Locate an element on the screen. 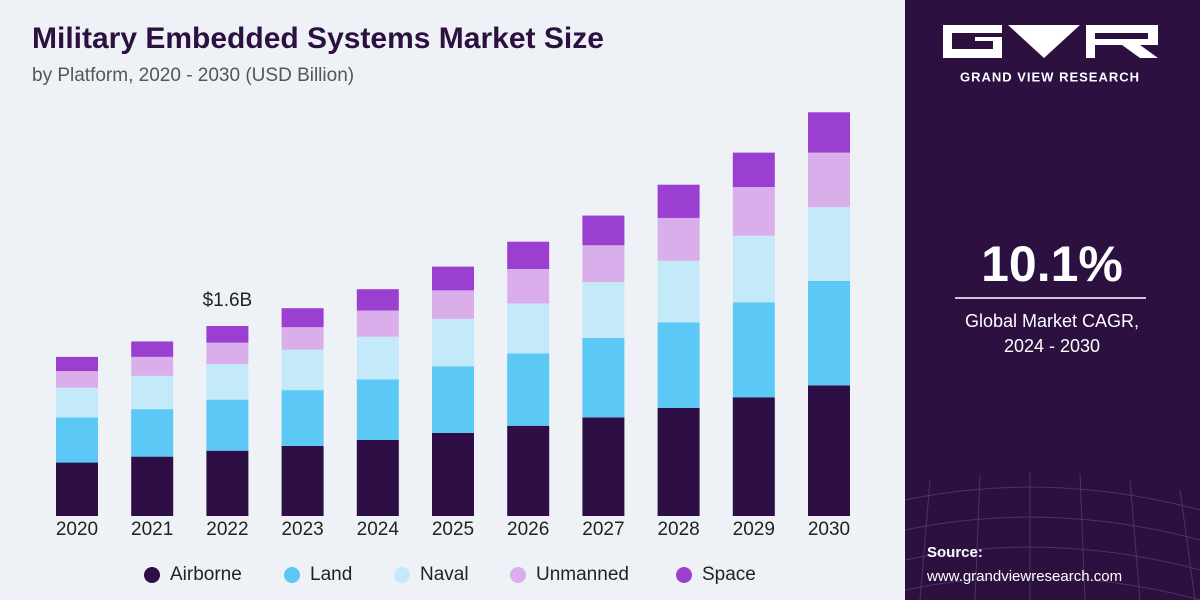 This screenshot has height=600, width=1200. cagr-label: Global Market CAGR, is located at coordinates (1052, 321).